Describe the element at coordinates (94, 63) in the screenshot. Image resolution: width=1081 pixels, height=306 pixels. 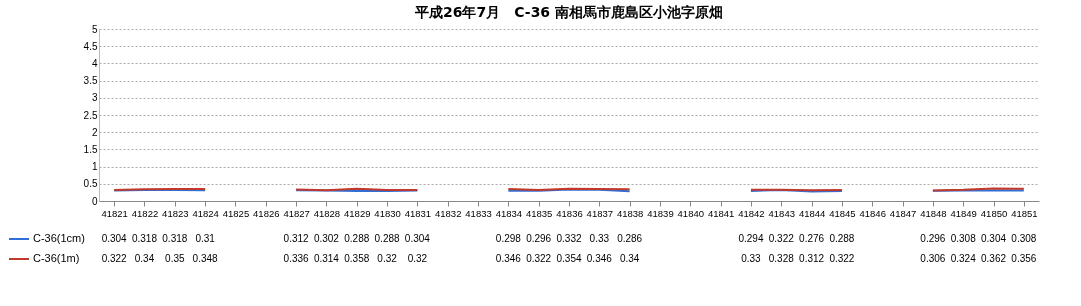
I see `y-tick-label: 4` at that location.